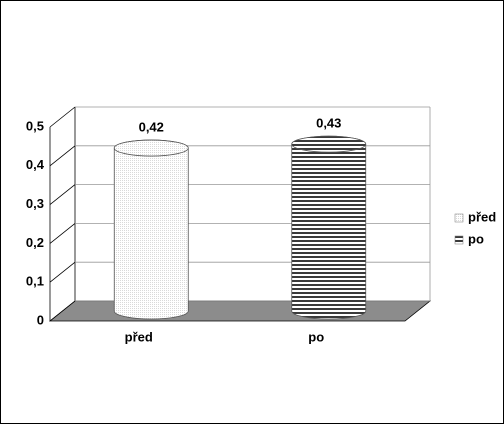  Describe the element at coordinates (328, 123) in the screenshot. I see `data-label: 0,43` at that location.